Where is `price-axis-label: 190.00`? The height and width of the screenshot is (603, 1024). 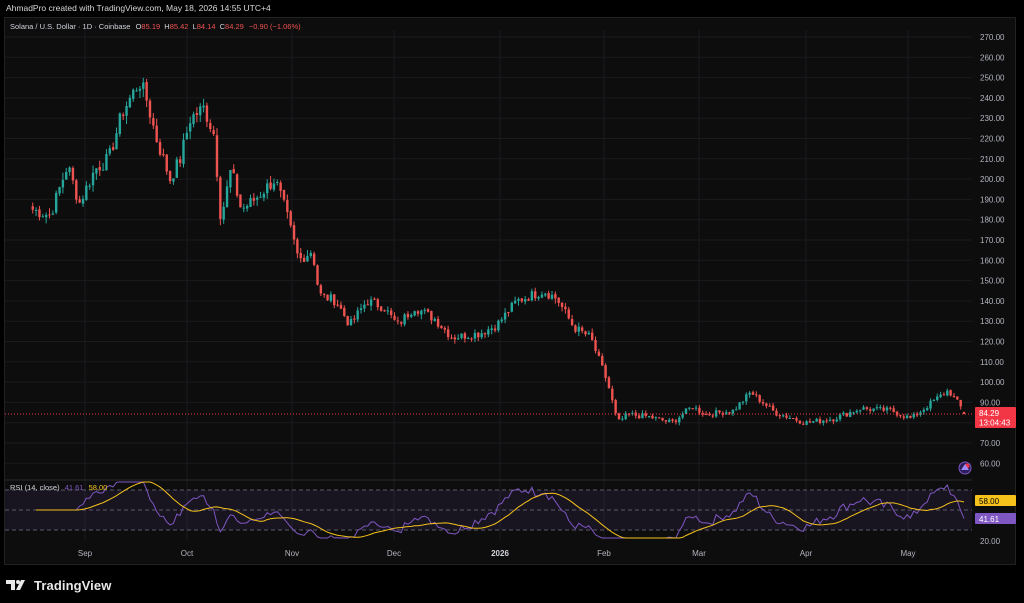
price-axis-label: 190.00 is located at coordinates (992, 199).